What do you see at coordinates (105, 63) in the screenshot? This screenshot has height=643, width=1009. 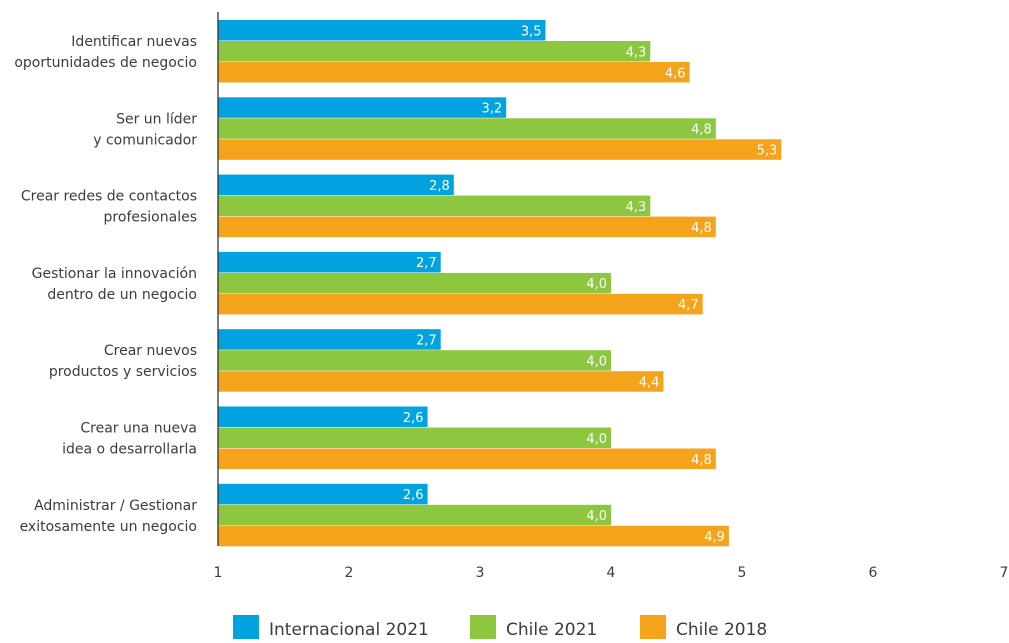 I see `category-label: oportunidades de negocio` at bounding box center [105, 63].